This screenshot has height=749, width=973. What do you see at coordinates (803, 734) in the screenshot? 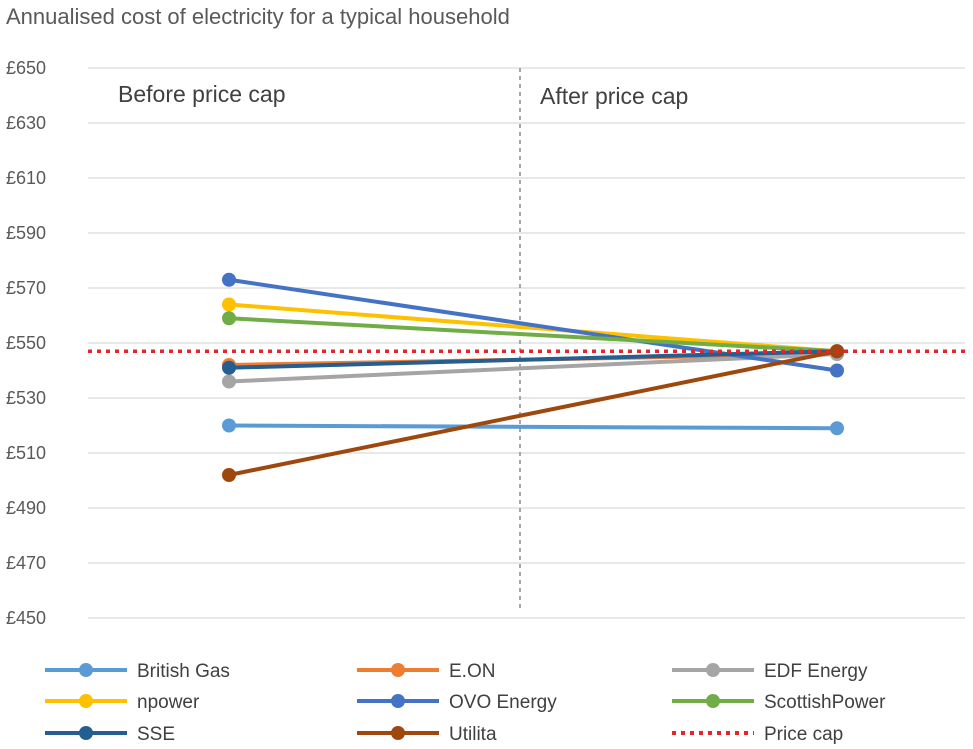
I see `legend-label: Price cap` at bounding box center [803, 734].